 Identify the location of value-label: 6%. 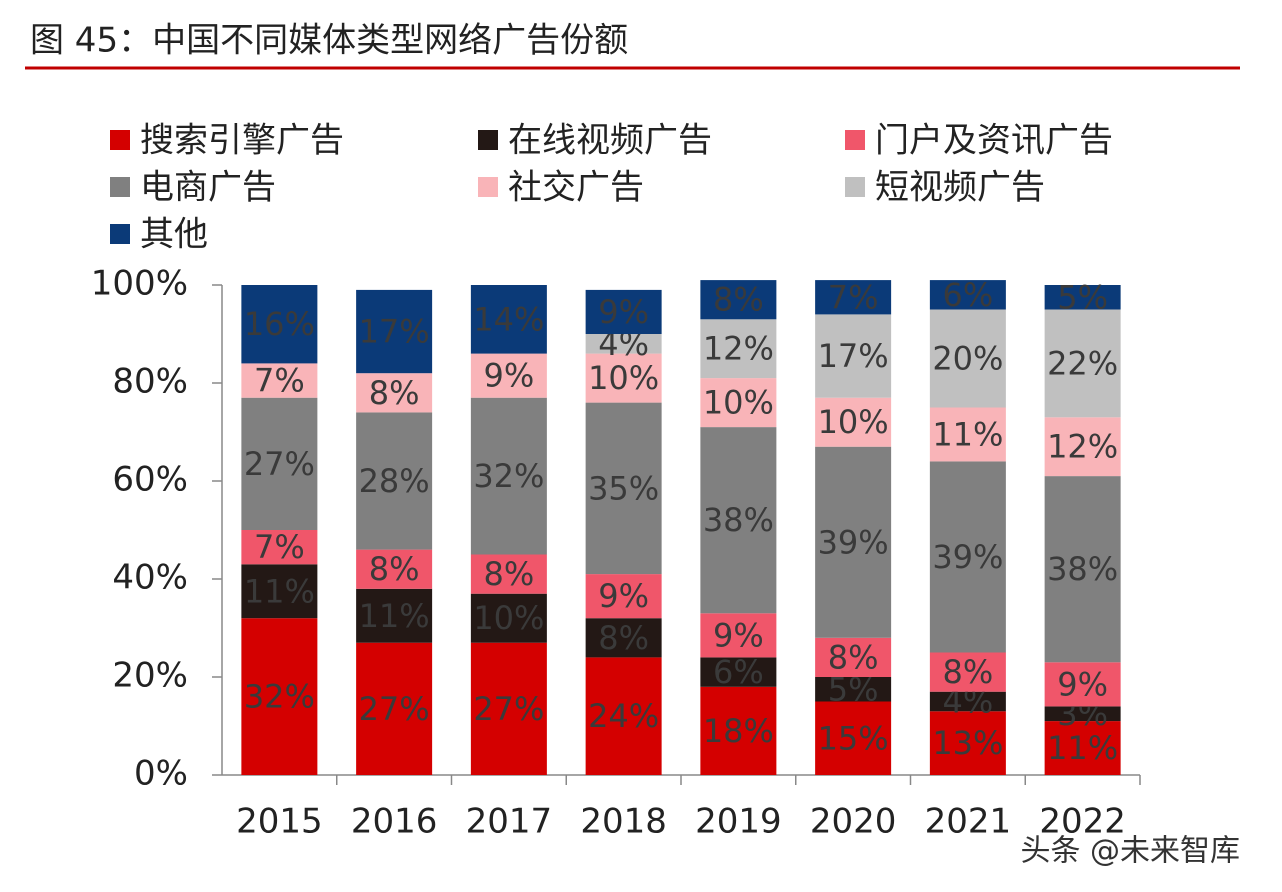
(967, 295).